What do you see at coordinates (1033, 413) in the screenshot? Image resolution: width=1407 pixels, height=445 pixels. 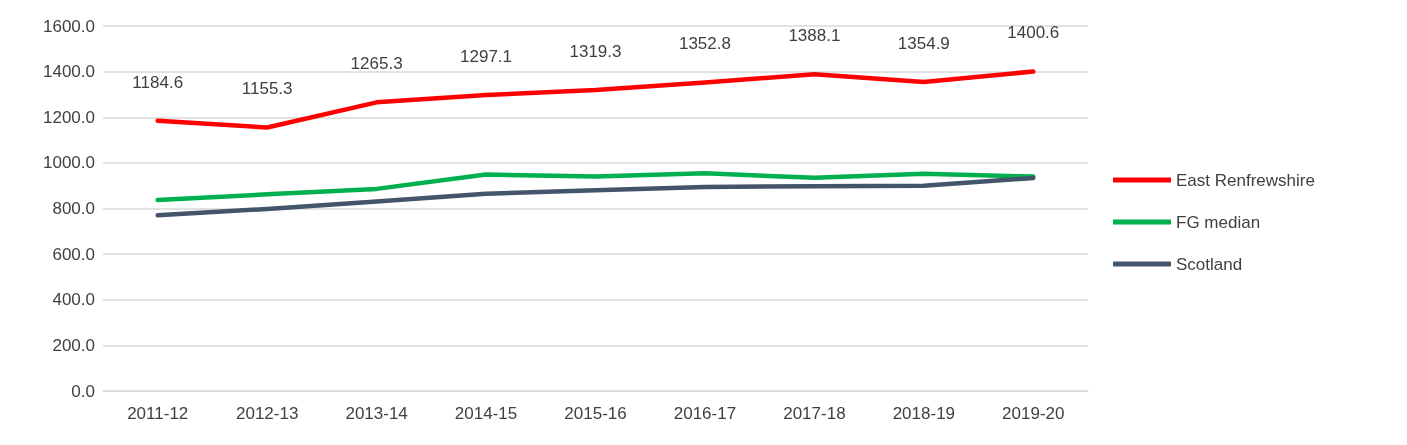 I see `x-tick-label: 2019-20` at bounding box center [1033, 413].